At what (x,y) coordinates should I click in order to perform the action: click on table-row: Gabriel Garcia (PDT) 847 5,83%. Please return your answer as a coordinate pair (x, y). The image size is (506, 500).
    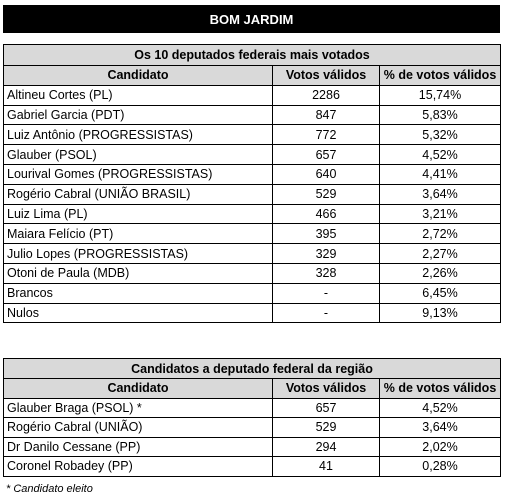
    Looking at the image, I should click on (252, 115).